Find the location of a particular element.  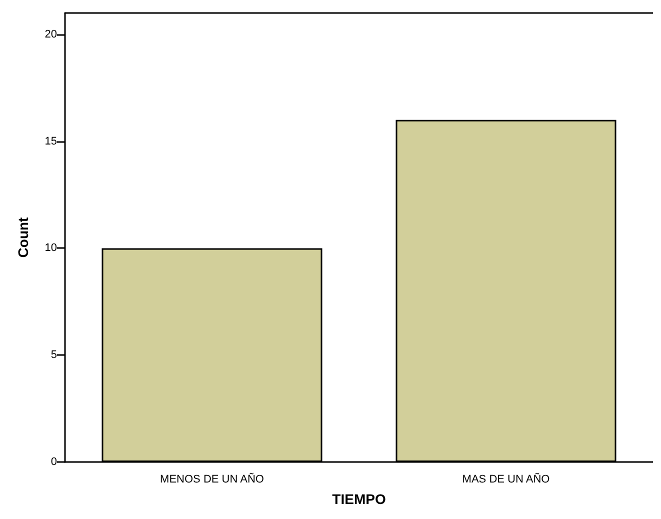

x-tick-label: MAS DE UN AÑO is located at coordinates (506, 479).